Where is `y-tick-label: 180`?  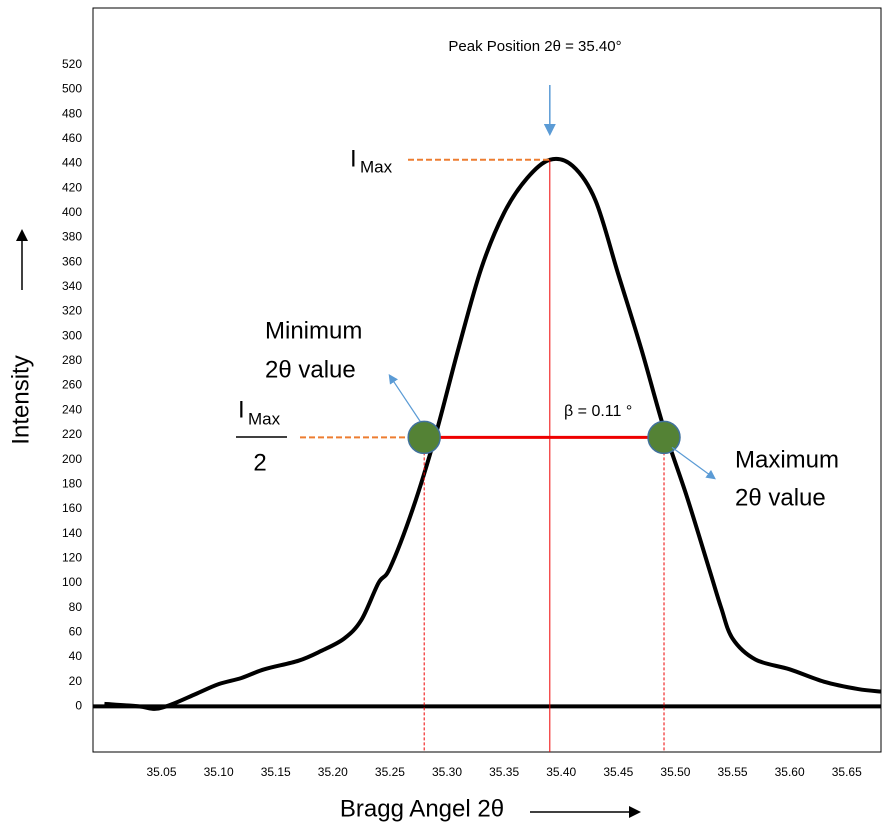
y-tick-label: 180 is located at coordinates (72, 483).